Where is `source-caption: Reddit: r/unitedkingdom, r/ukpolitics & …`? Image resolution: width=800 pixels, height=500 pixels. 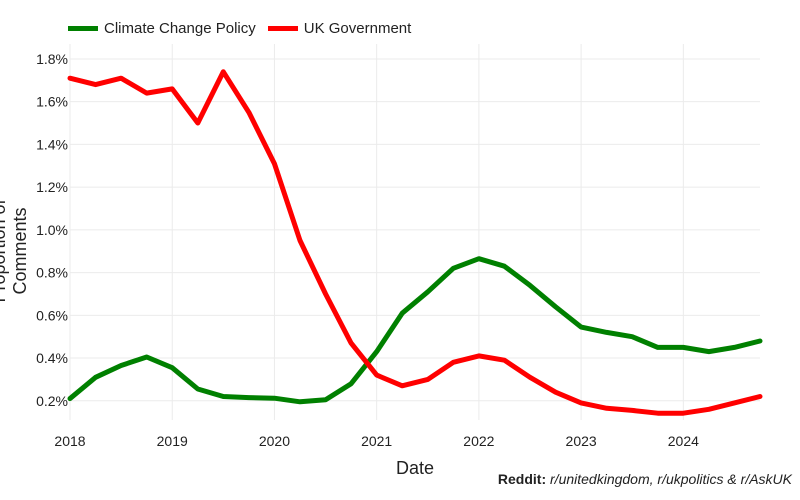 source-caption: Reddit: r/unitedkingdom, r/ukpolitics & … is located at coordinates (645, 479).